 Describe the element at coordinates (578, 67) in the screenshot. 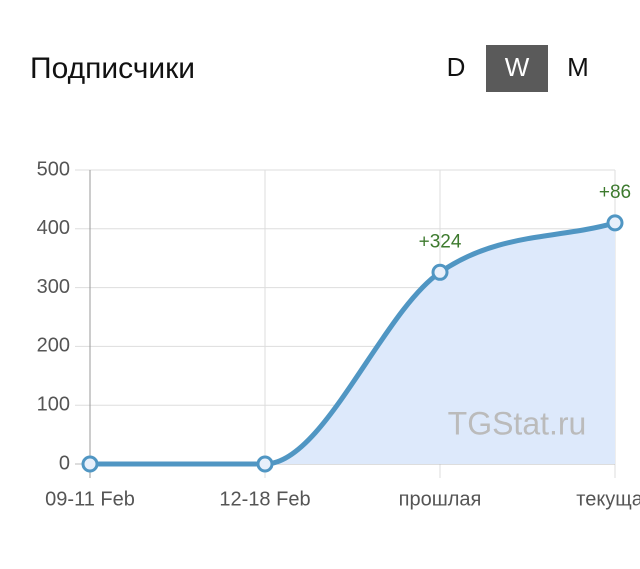

I see `period-button: M` at that location.